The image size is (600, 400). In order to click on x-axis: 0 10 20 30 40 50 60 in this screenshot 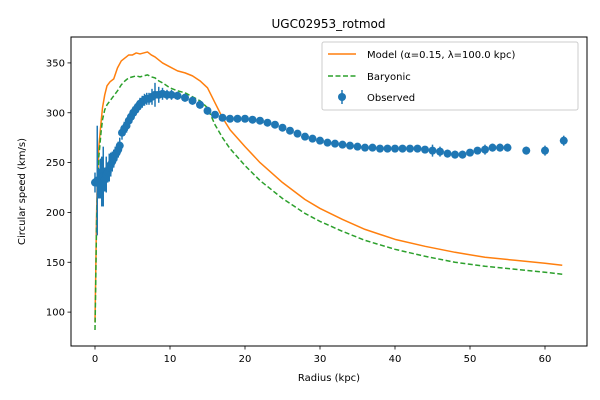, I will do `click(322, 355)`.